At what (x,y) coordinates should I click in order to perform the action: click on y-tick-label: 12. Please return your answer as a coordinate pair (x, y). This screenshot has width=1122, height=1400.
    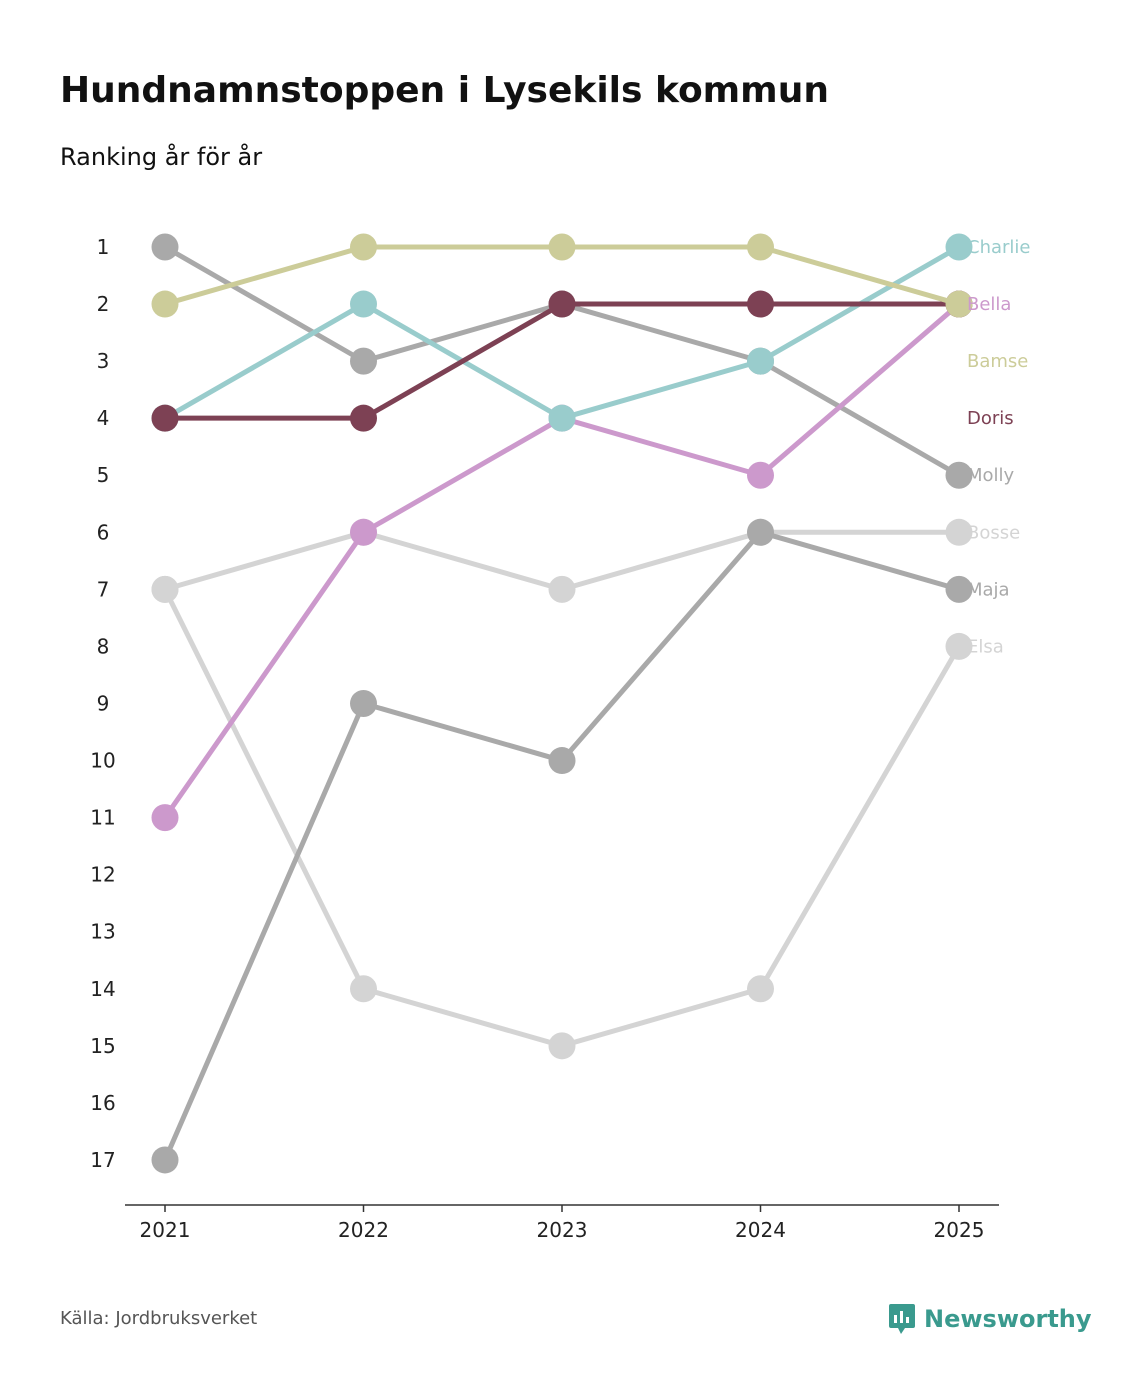
    Looking at the image, I should click on (102, 875).